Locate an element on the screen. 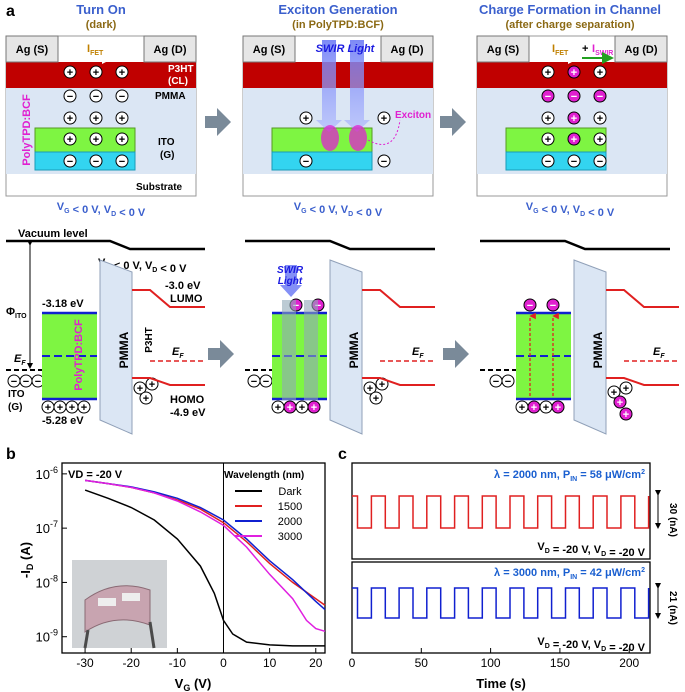 The image size is (685, 692). band1-homo-label: HOMO is located at coordinates (187, 400).